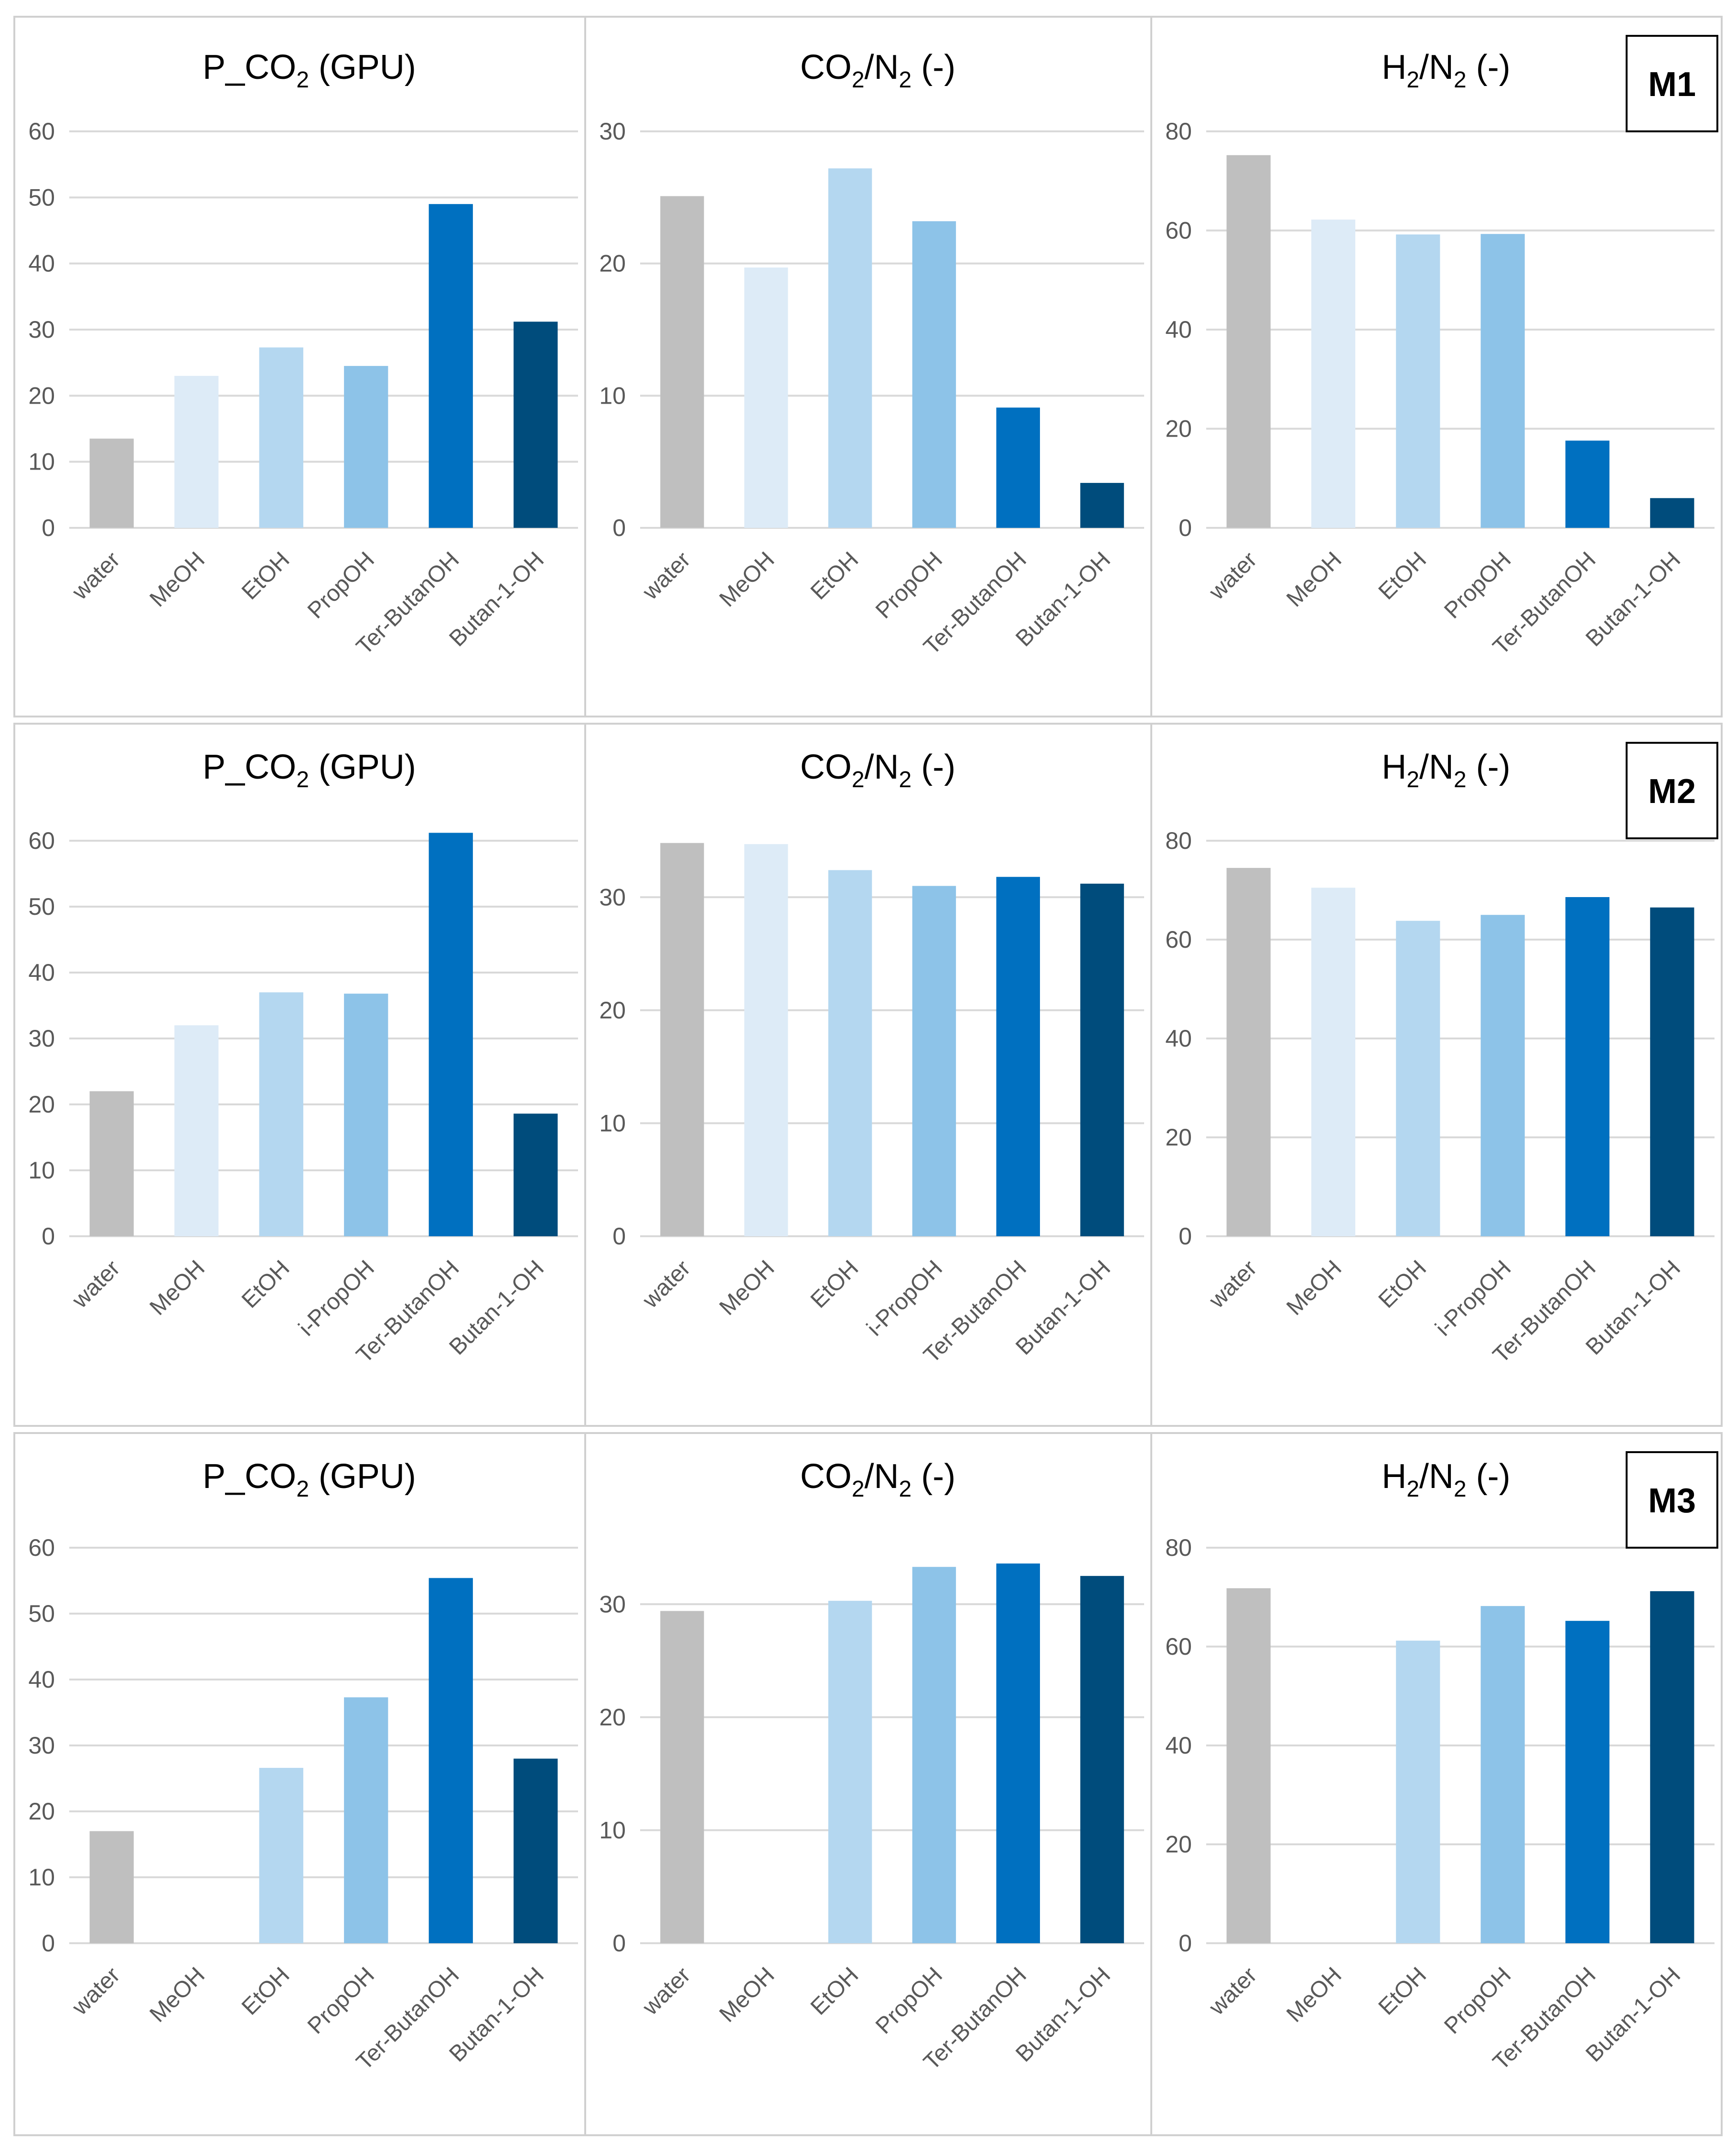  I want to click on row-badge: M2, so click(1672, 792).